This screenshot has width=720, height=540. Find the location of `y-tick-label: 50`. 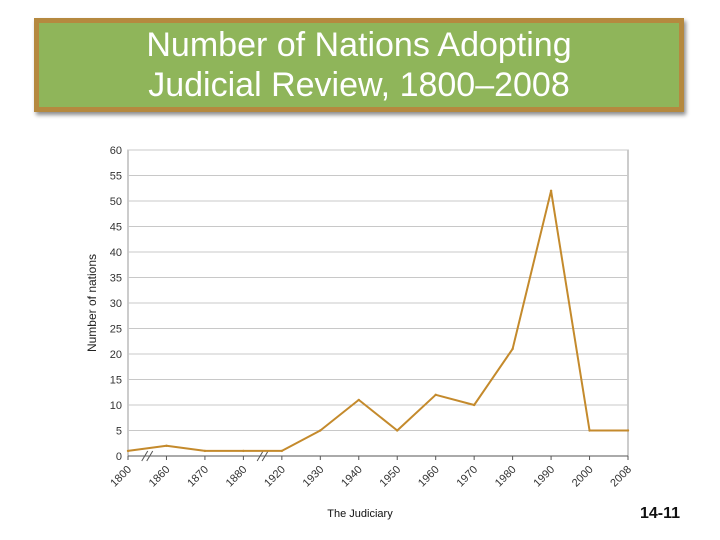

y-tick-label: 50 is located at coordinates (116, 202).